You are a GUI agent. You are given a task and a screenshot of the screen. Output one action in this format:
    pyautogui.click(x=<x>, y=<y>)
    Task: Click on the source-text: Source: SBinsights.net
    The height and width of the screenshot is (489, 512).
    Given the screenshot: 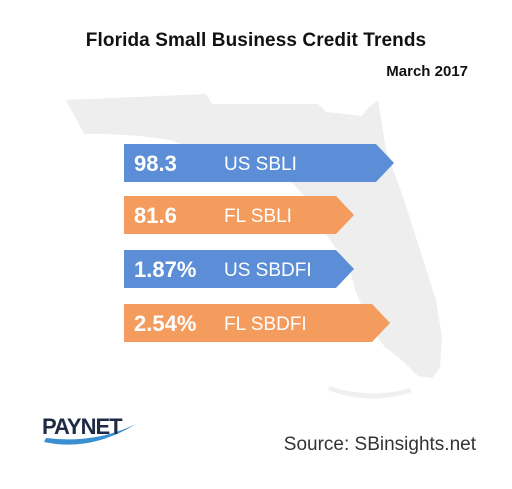 What is the action you would take?
    pyautogui.click(x=379, y=444)
    